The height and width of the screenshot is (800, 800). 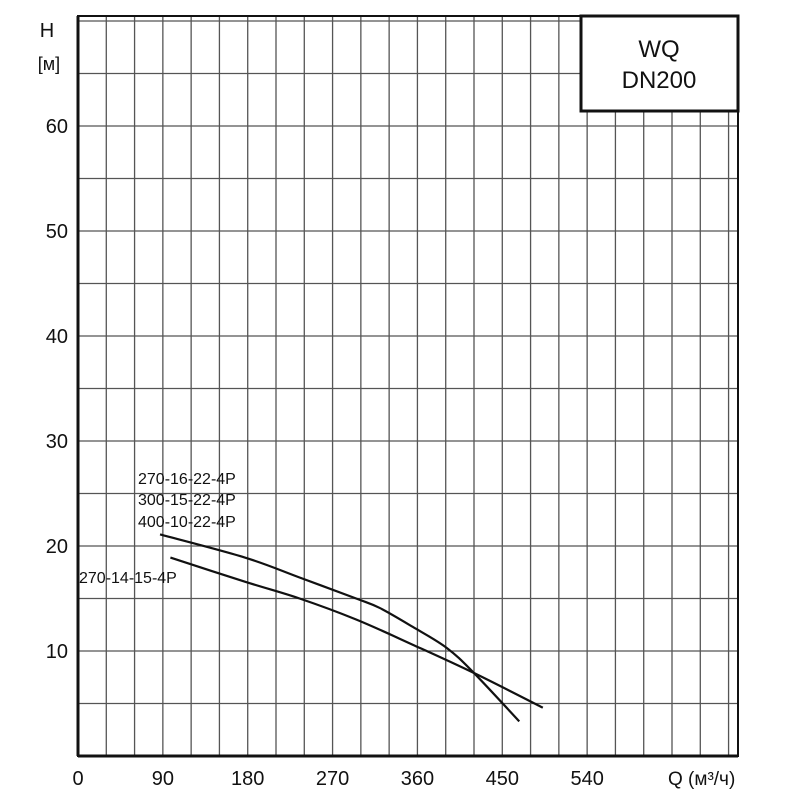 I want to click on y-tick-label: 40, so click(x=57, y=337).